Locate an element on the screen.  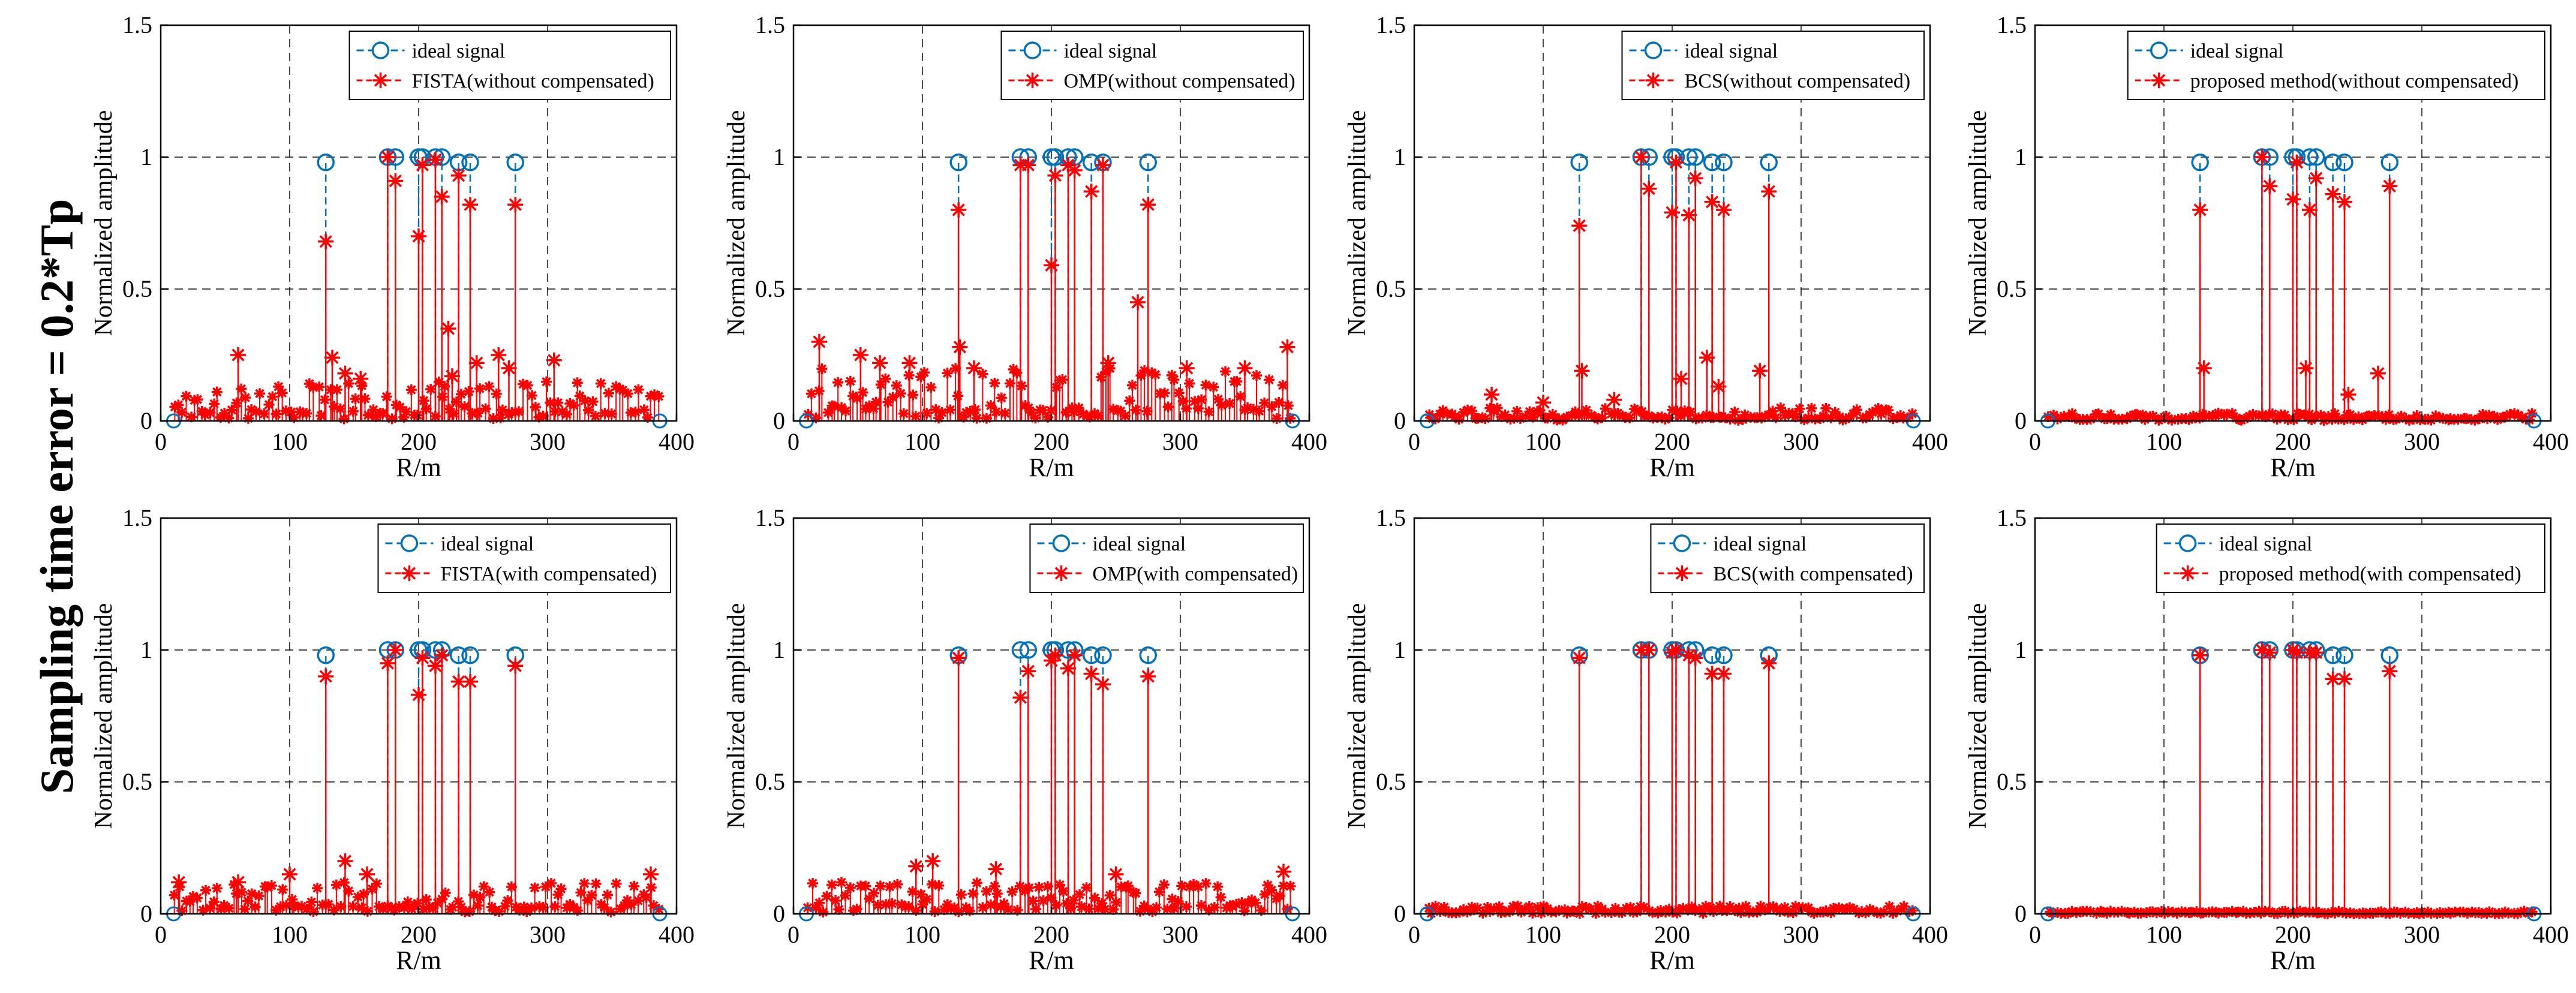
legend: ideal signal FISTA(without compensated) is located at coordinates (510, 65).